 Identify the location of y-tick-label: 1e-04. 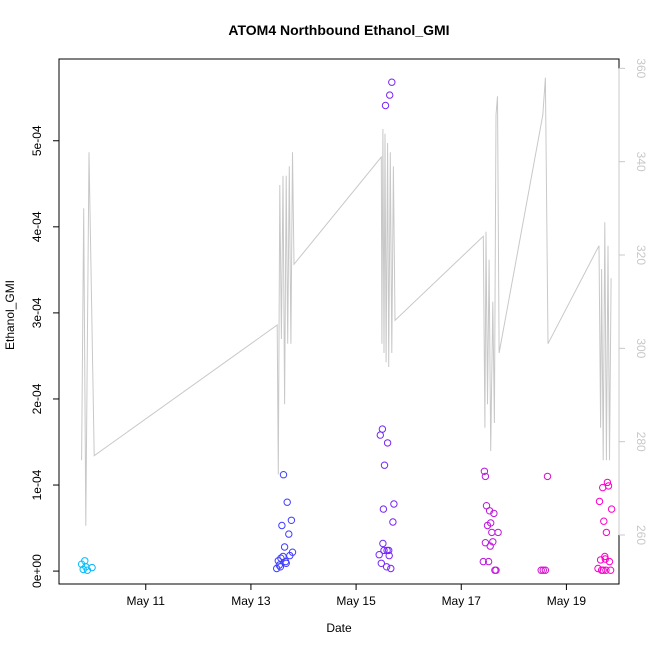
(37, 484).